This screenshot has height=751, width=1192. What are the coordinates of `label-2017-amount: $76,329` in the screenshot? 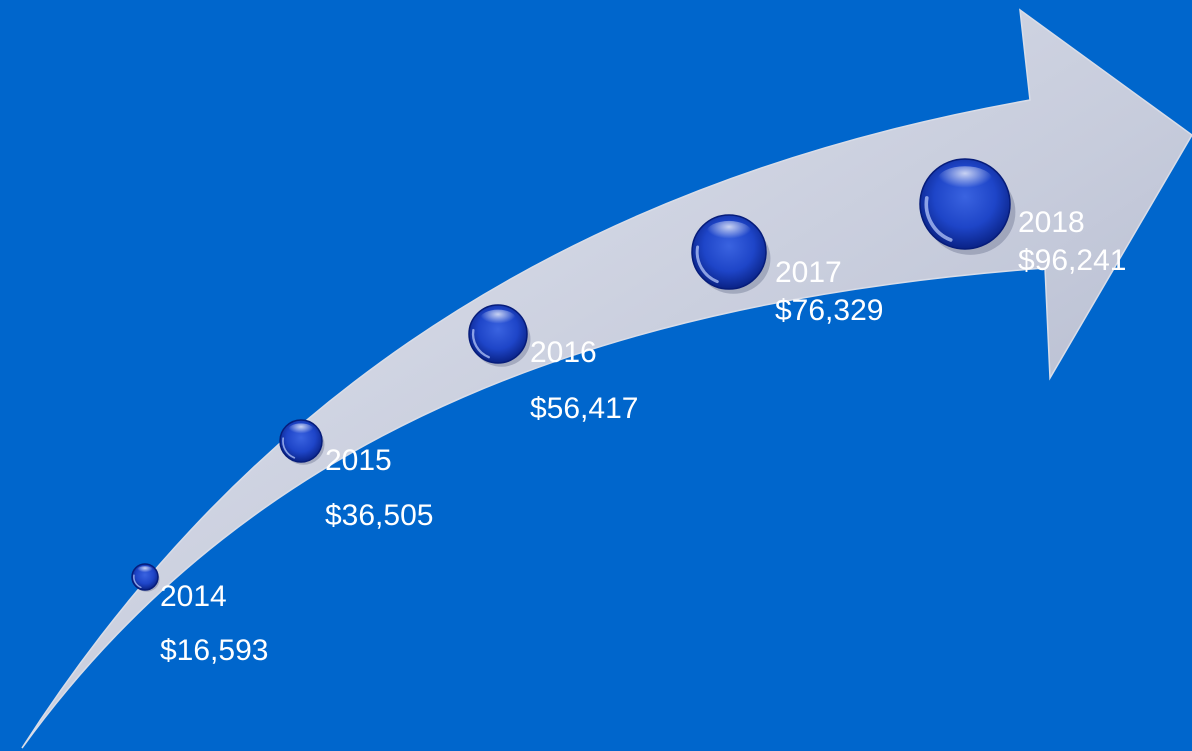 It's located at (829, 310).